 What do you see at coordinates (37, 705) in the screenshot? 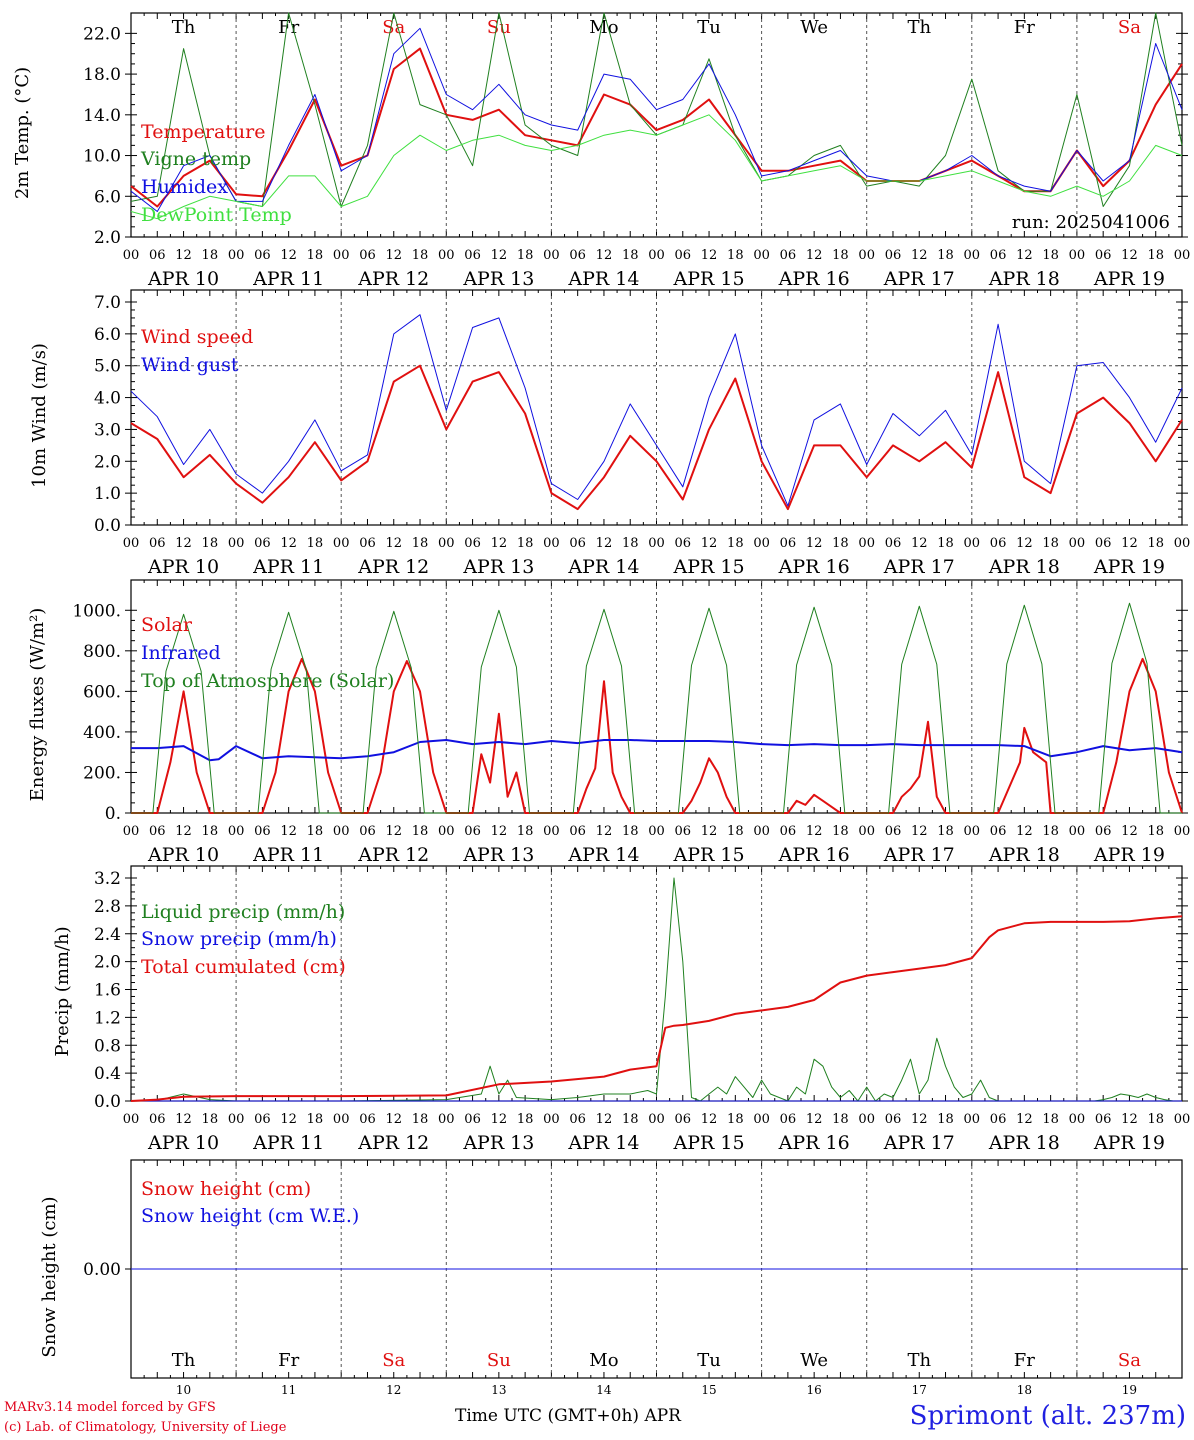
I see `y-axis-label: Energy fluxes (W/m²)` at bounding box center [37, 705].